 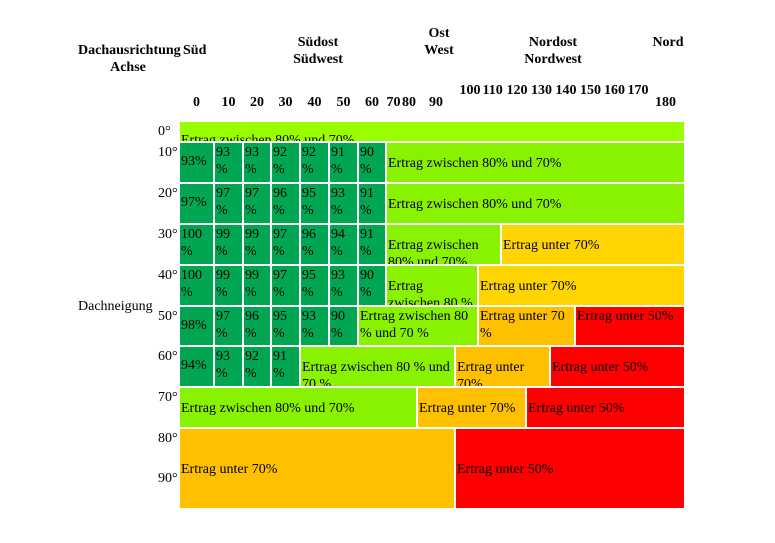 I want to click on orientation-degree-40: 40, so click(x=314, y=102).